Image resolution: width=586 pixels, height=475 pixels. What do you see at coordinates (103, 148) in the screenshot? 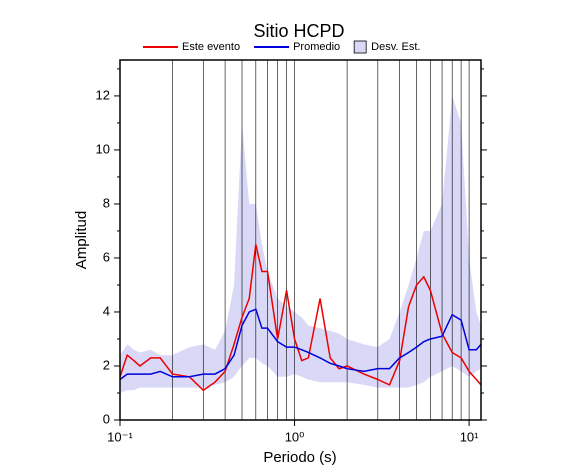
I see `y-tick-label: 10` at bounding box center [103, 148].